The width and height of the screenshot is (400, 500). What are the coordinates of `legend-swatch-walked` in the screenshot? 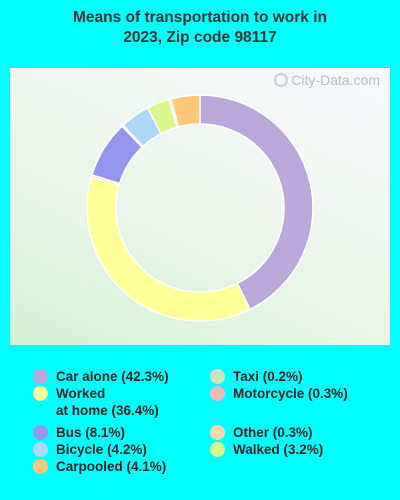 It's located at (217, 449).